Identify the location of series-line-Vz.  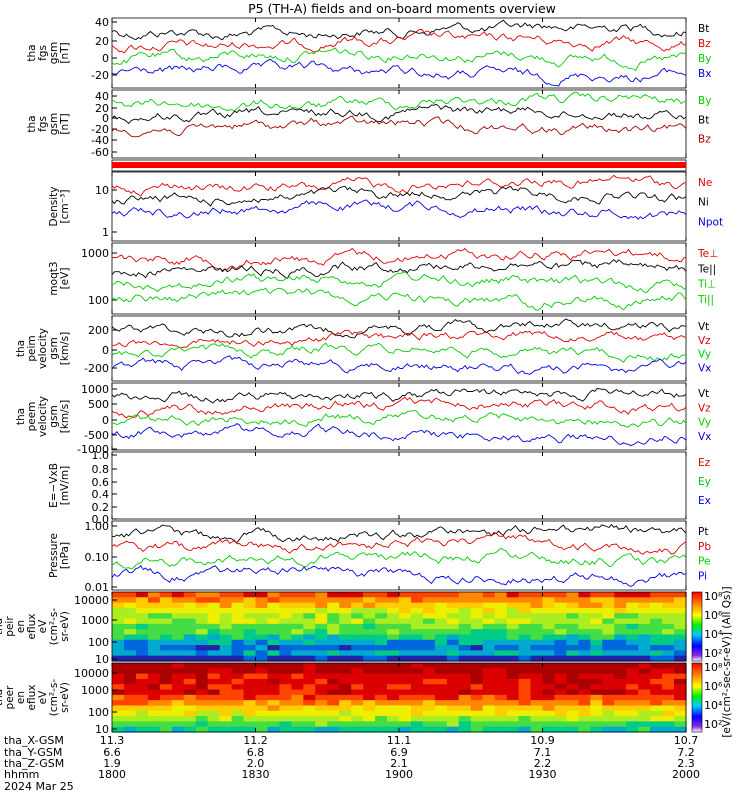
(399, 339).